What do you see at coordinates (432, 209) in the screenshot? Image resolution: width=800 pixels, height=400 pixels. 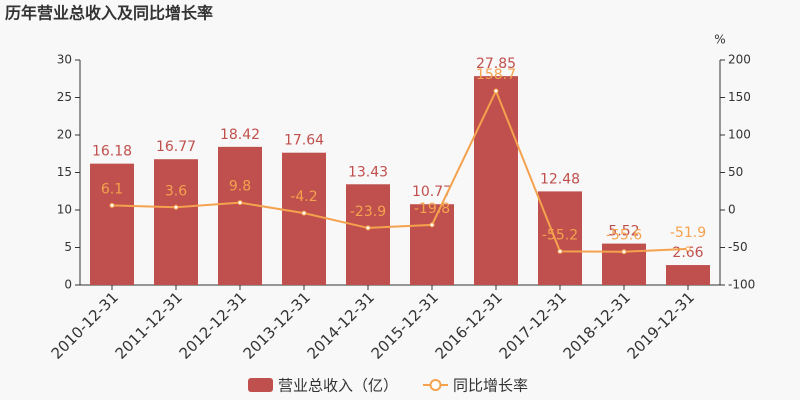 I see `line-value-label: -19.8` at bounding box center [432, 209].